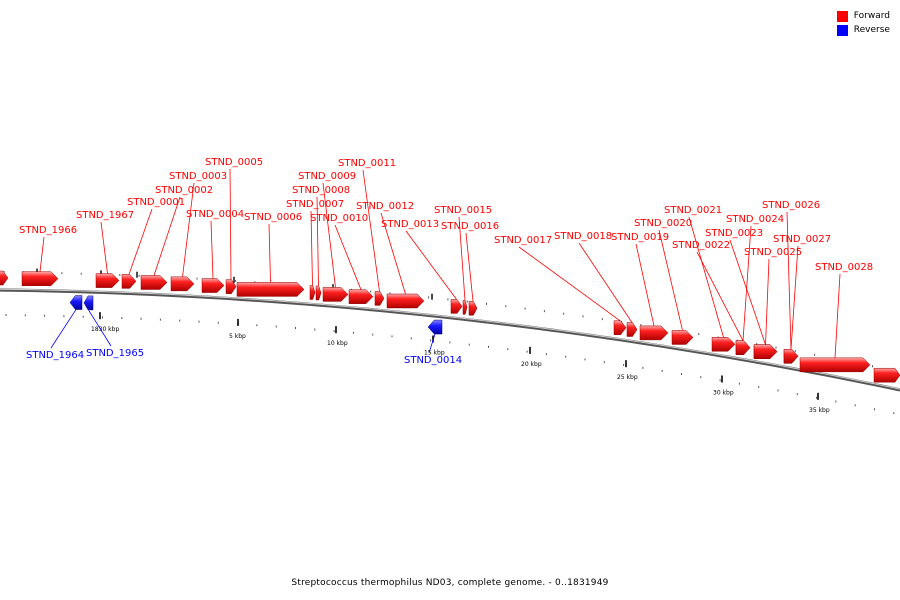 The image size is (900, 600). What do you see at coordinates (844, 267) in the screenshot?
I see `gene-label-stnd_0028: STND_0028` at bounding box center [844, 267].